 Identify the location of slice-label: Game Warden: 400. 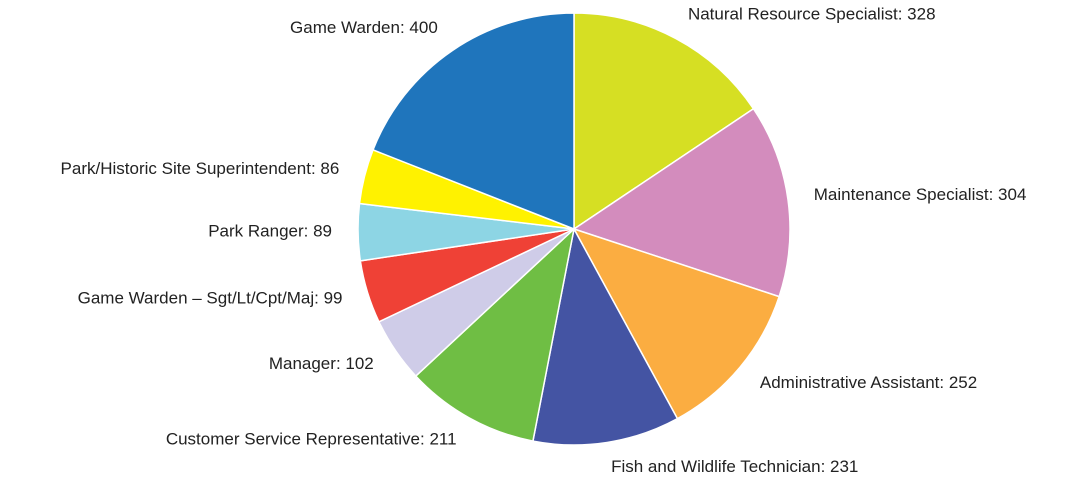
(364, 27).